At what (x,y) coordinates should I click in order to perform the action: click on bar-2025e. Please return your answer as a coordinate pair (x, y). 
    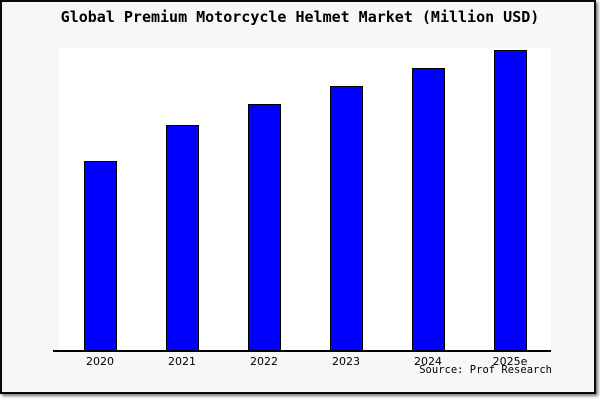
    Looking at the image, I should click on (510, 200).